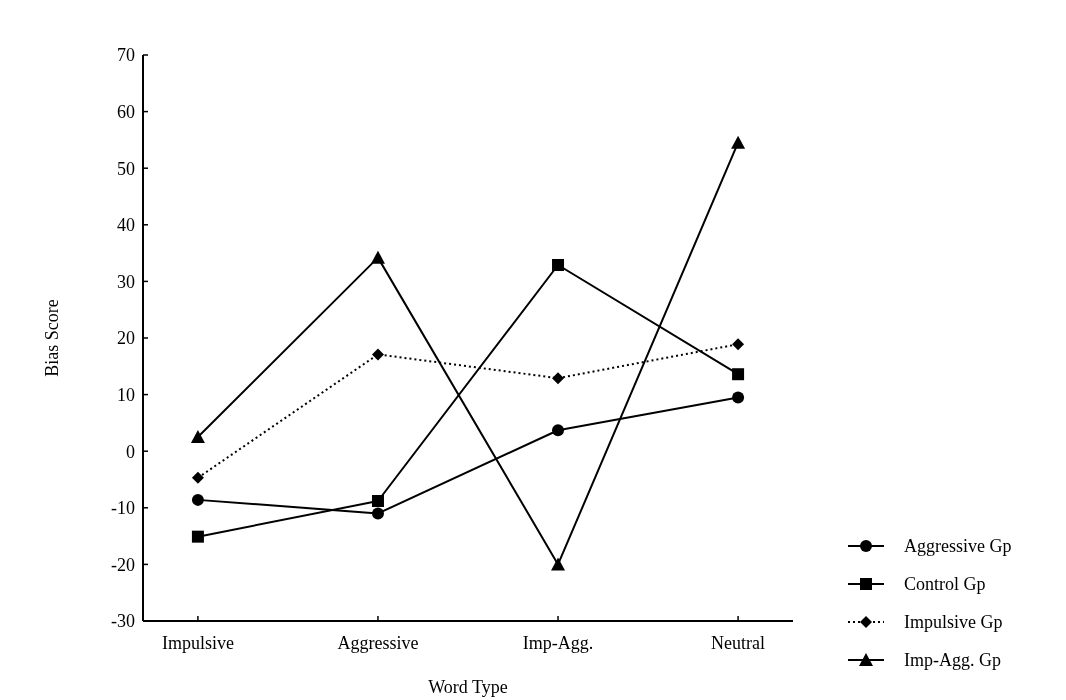 The image size is (1066, 700). I want to click on y-tick-label: 60, so click(126, 111).